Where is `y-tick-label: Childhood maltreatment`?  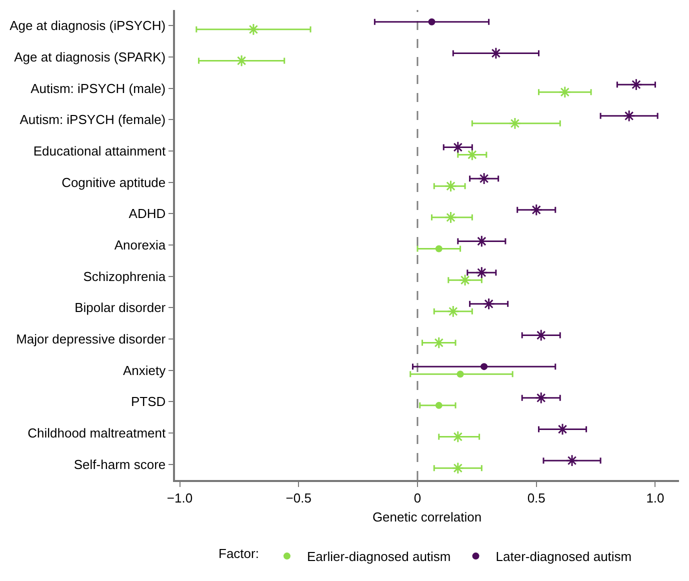 y-tick-label: Childhood maltreatment is located at coordinates (97, 433).